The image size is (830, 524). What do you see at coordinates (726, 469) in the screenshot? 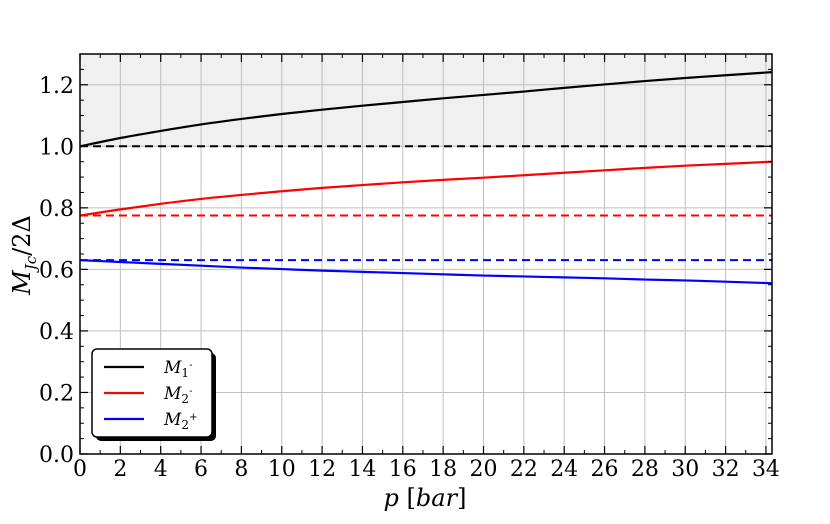
I see `x-tick-label: 32` at bounding box center [726, 469].